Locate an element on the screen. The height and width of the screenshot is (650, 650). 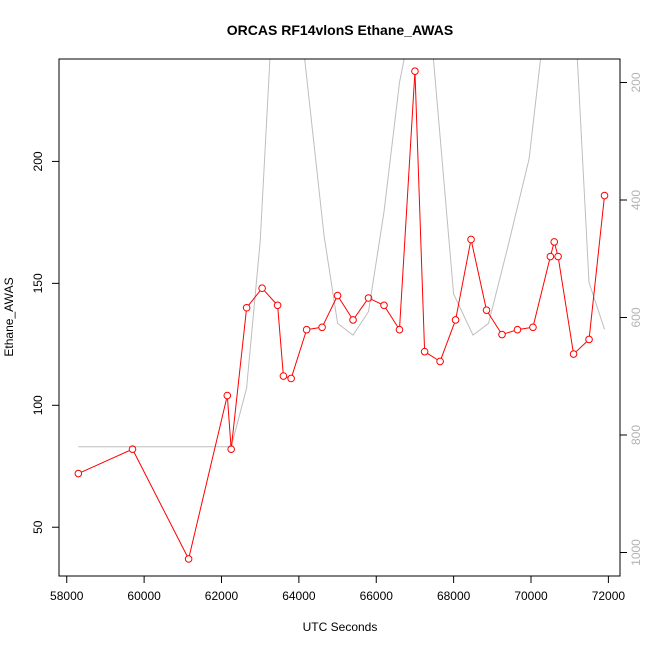
x-tick-label: 64000 is located at coordinates (299, 596).